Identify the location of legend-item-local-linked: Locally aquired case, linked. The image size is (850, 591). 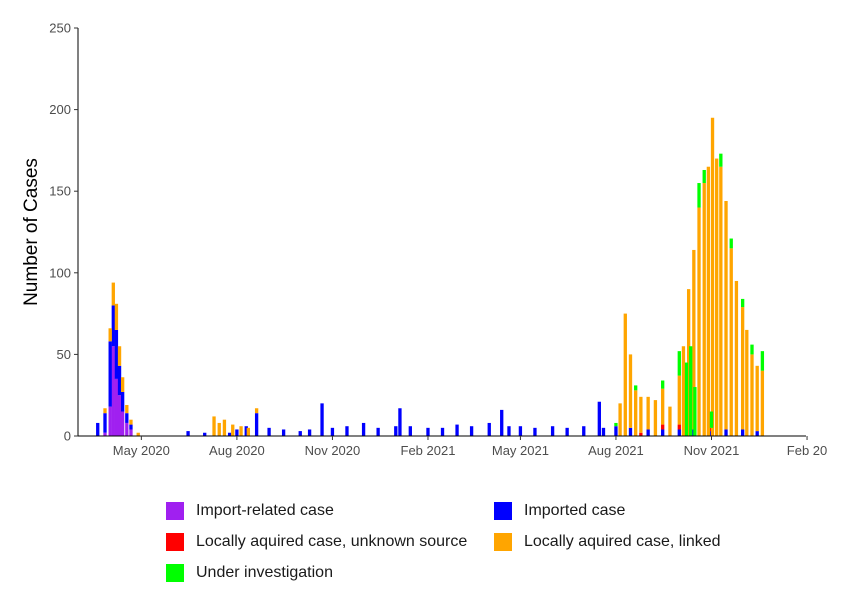
(607, 542).